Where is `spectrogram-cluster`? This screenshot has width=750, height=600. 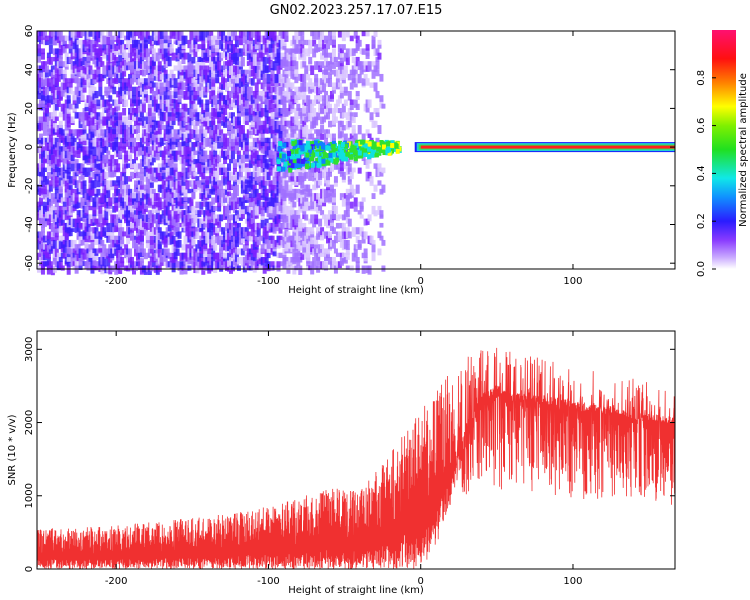
spectrogram-cluster is located at coordinates (339, 156).